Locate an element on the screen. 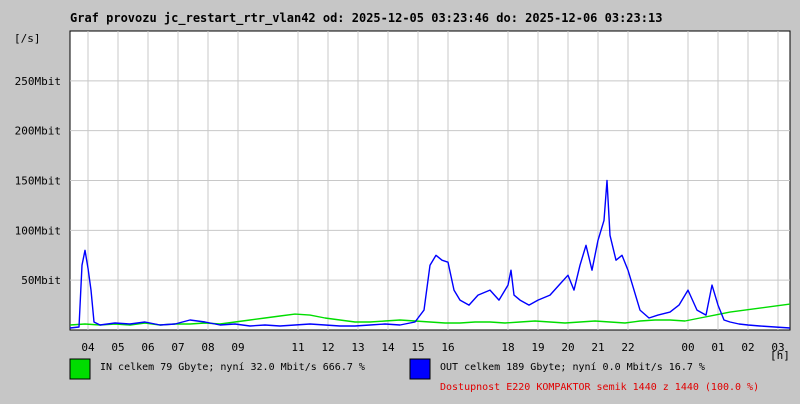 This screenshot has height=404, width=800. y-tick-label: 150Mbit is located at coordinates (38, 181).